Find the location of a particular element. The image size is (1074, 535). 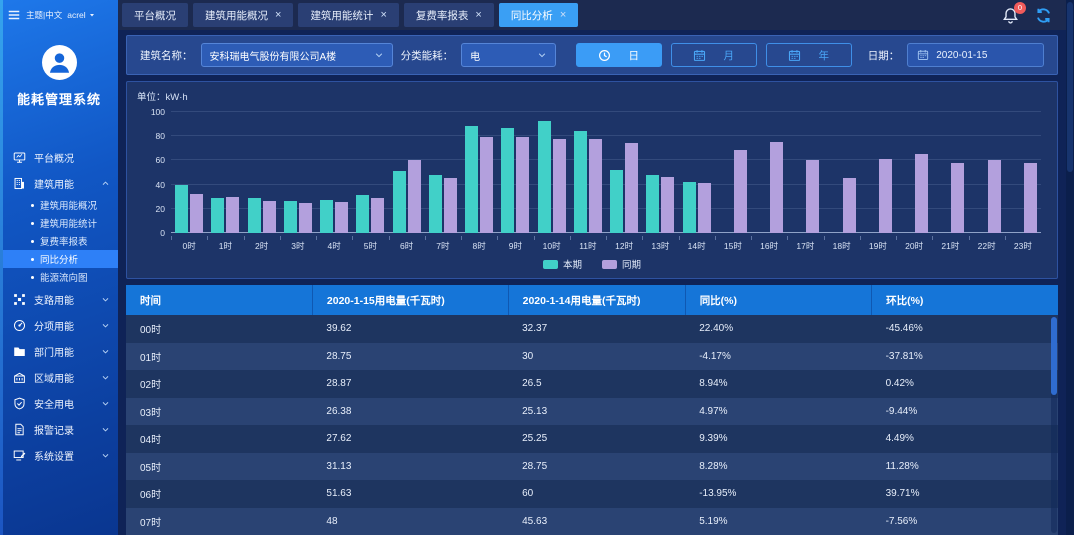

date-picker-input: 2020-01-15 is located at coordinates (975, 55).